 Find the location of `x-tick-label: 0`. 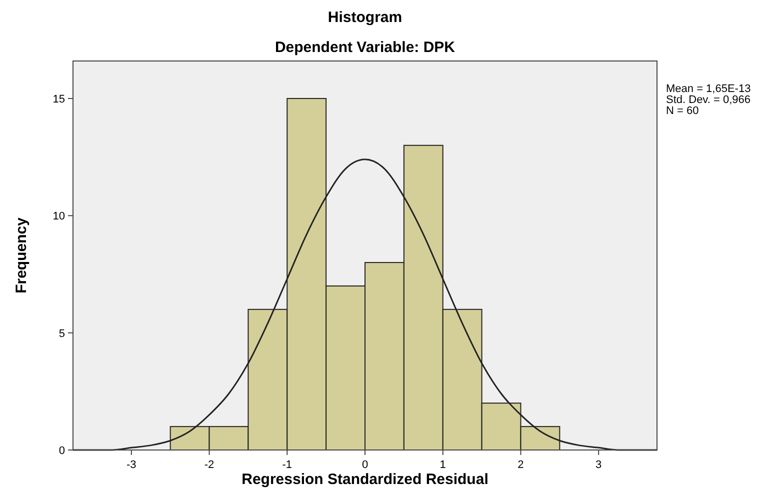

x-tick-label: 0 is located at coordinates (365, 465).